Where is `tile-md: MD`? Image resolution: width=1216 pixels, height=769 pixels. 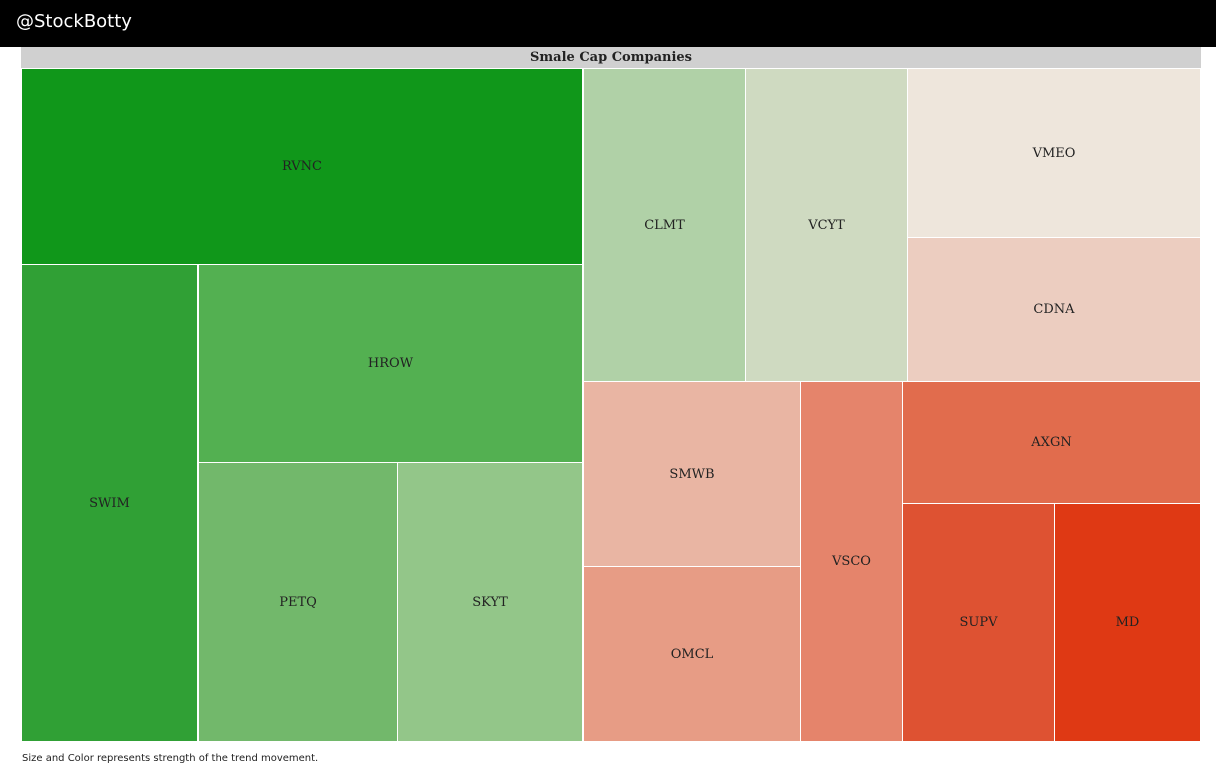 tile-md: MD is located at coordinates (1127, 622).